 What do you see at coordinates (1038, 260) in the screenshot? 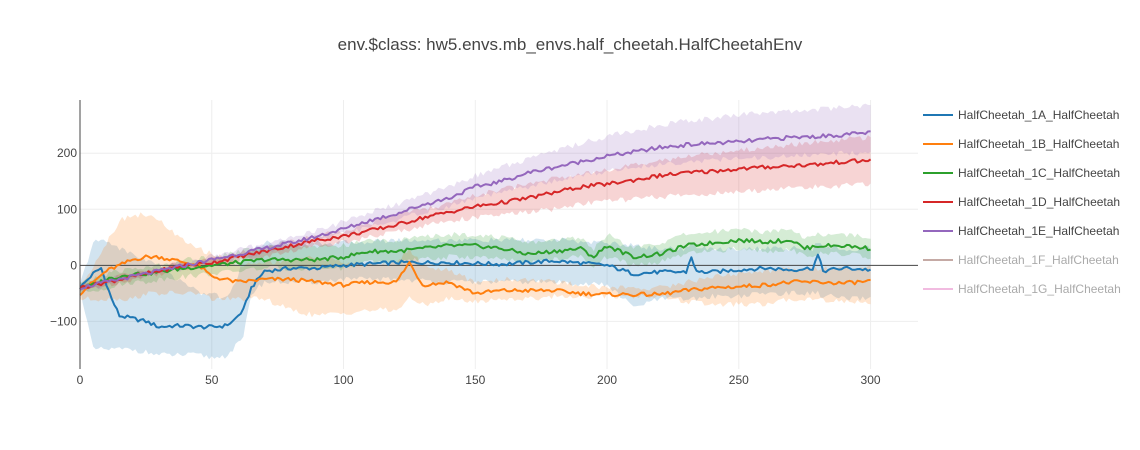
I see `legend-label: HalfCheetah_1F_HalfCheetah` at bounding box center [1038, 260].